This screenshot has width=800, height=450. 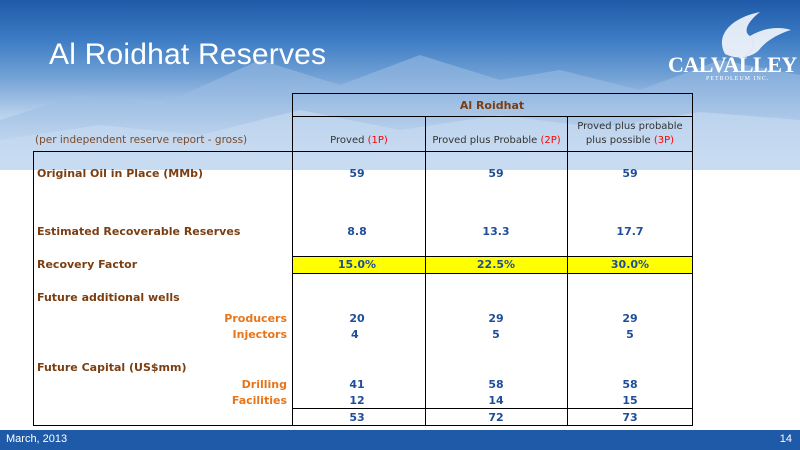 I want to click on facilities-2p: 14, so click(x=496, y=400).